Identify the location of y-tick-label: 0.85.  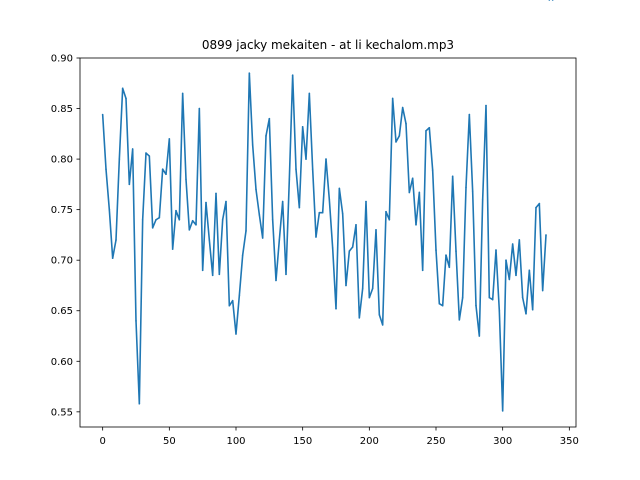
(62, 109).